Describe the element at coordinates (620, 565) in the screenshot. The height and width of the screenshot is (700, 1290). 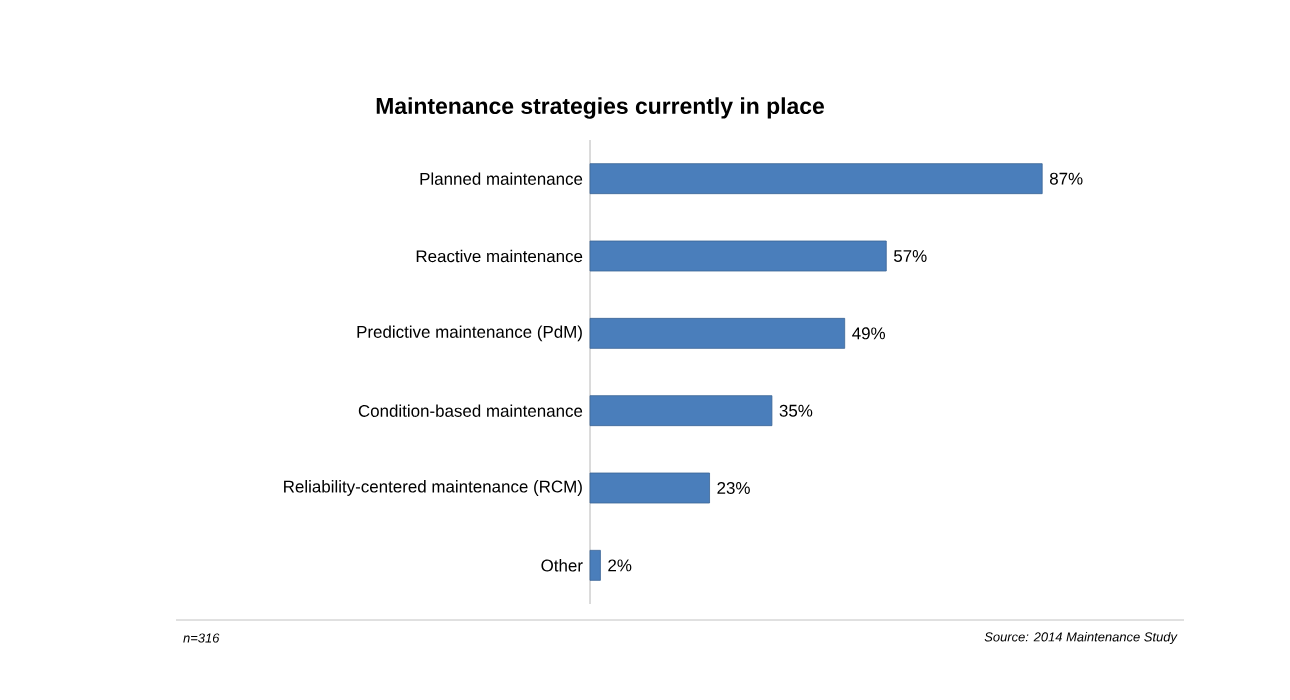
I see `data-label: 2%` at that location.